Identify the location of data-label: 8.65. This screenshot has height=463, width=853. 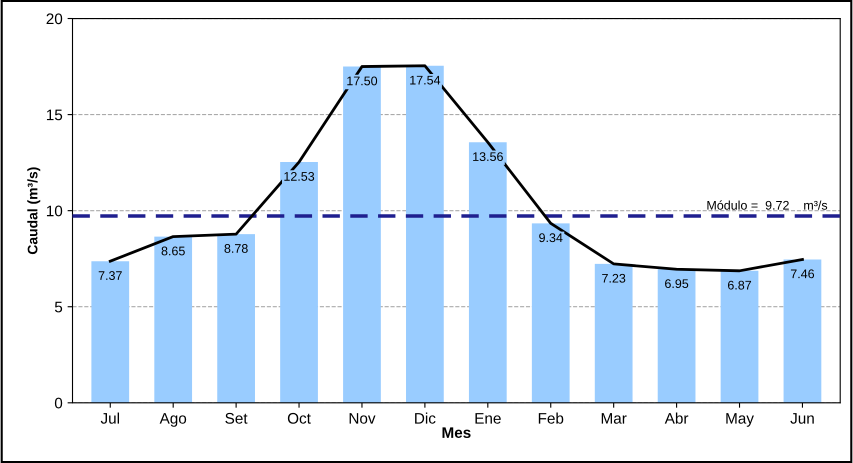
(173, 251).